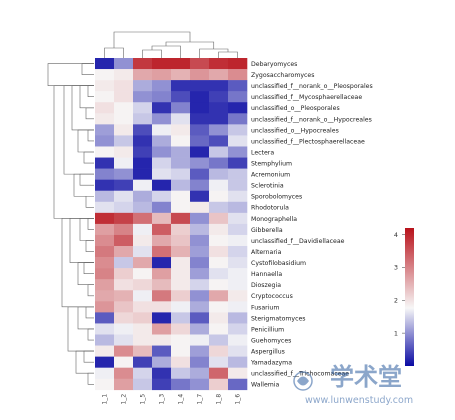  I want to click on watermark-logo-mark, so click(303, 381).